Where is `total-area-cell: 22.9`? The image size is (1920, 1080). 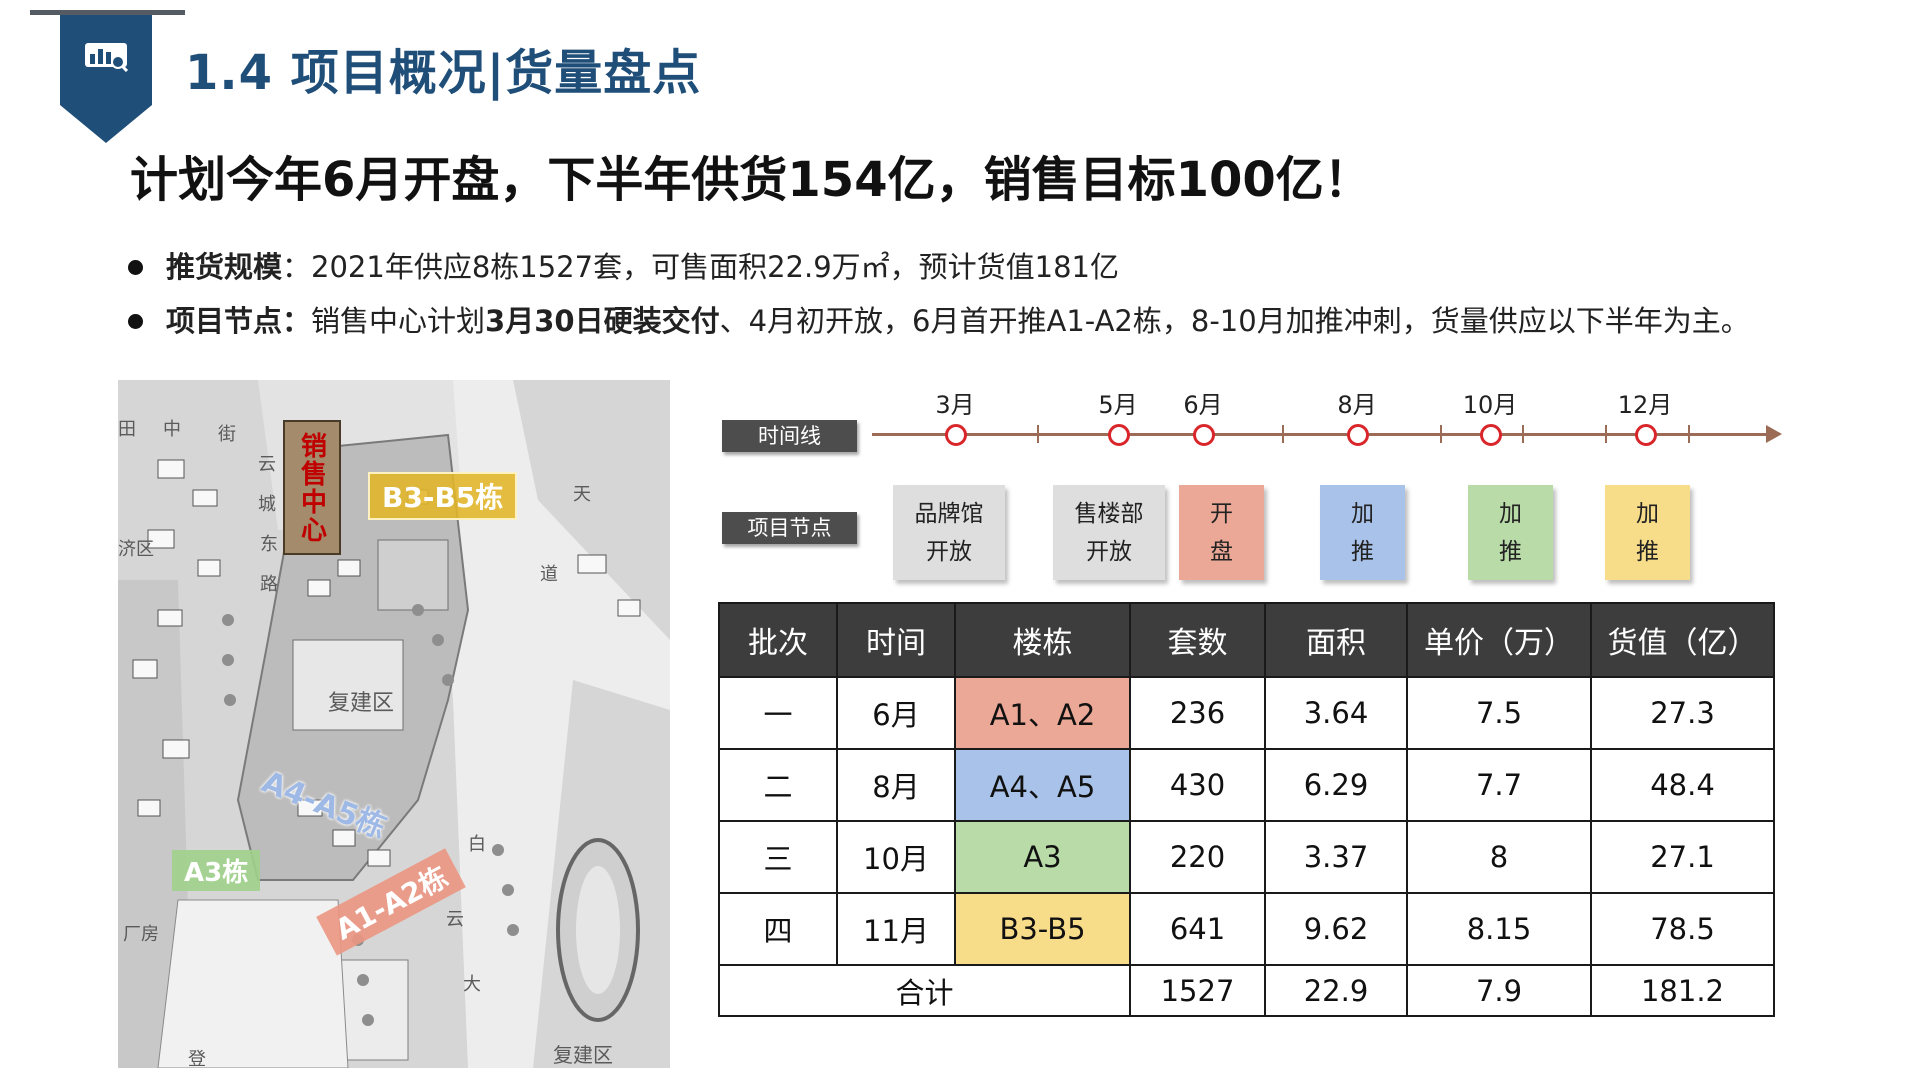 total-area-cell: 22.9 is located at coordinates (1336, 990).